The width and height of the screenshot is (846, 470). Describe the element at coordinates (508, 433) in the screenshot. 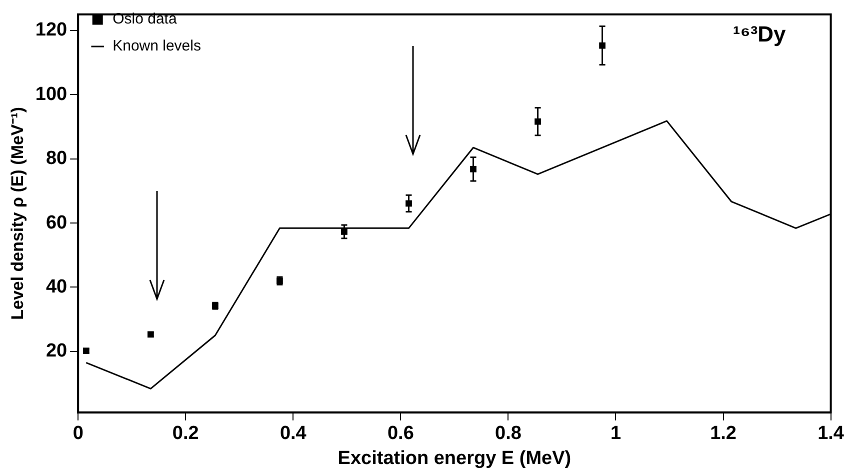

I see `x-tick-label: 0.8` at that location.